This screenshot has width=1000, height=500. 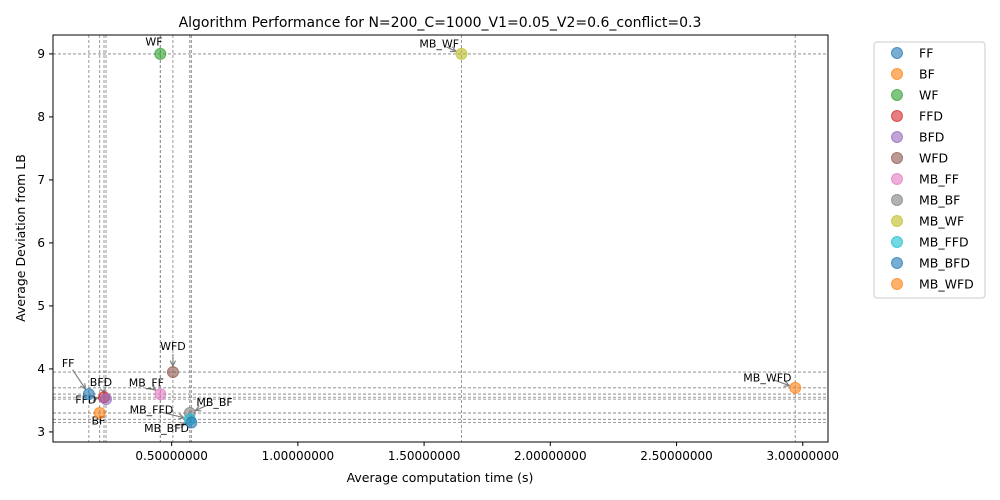 What do you see at coordinates (106, 399) in the screenshot?
I see `point-bfd` at bounding box center [106, 399].